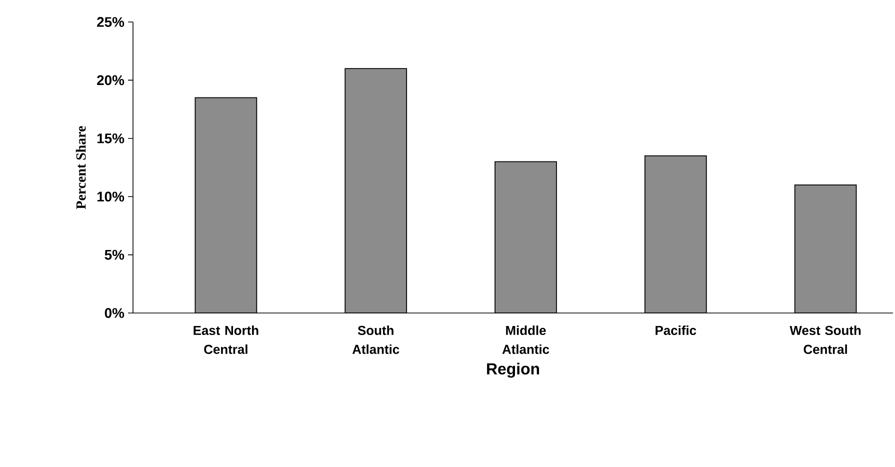  I want to click on y-tick-label: 20%, so click(110, 80).